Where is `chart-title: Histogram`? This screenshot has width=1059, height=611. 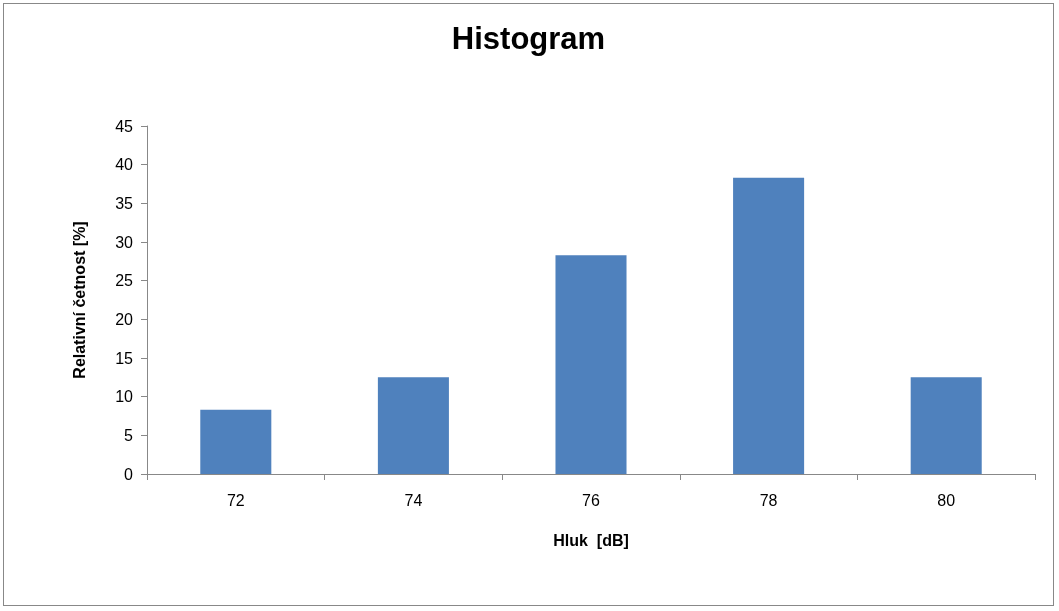
chart-title: Histogram is located at coordinates (528, 38).